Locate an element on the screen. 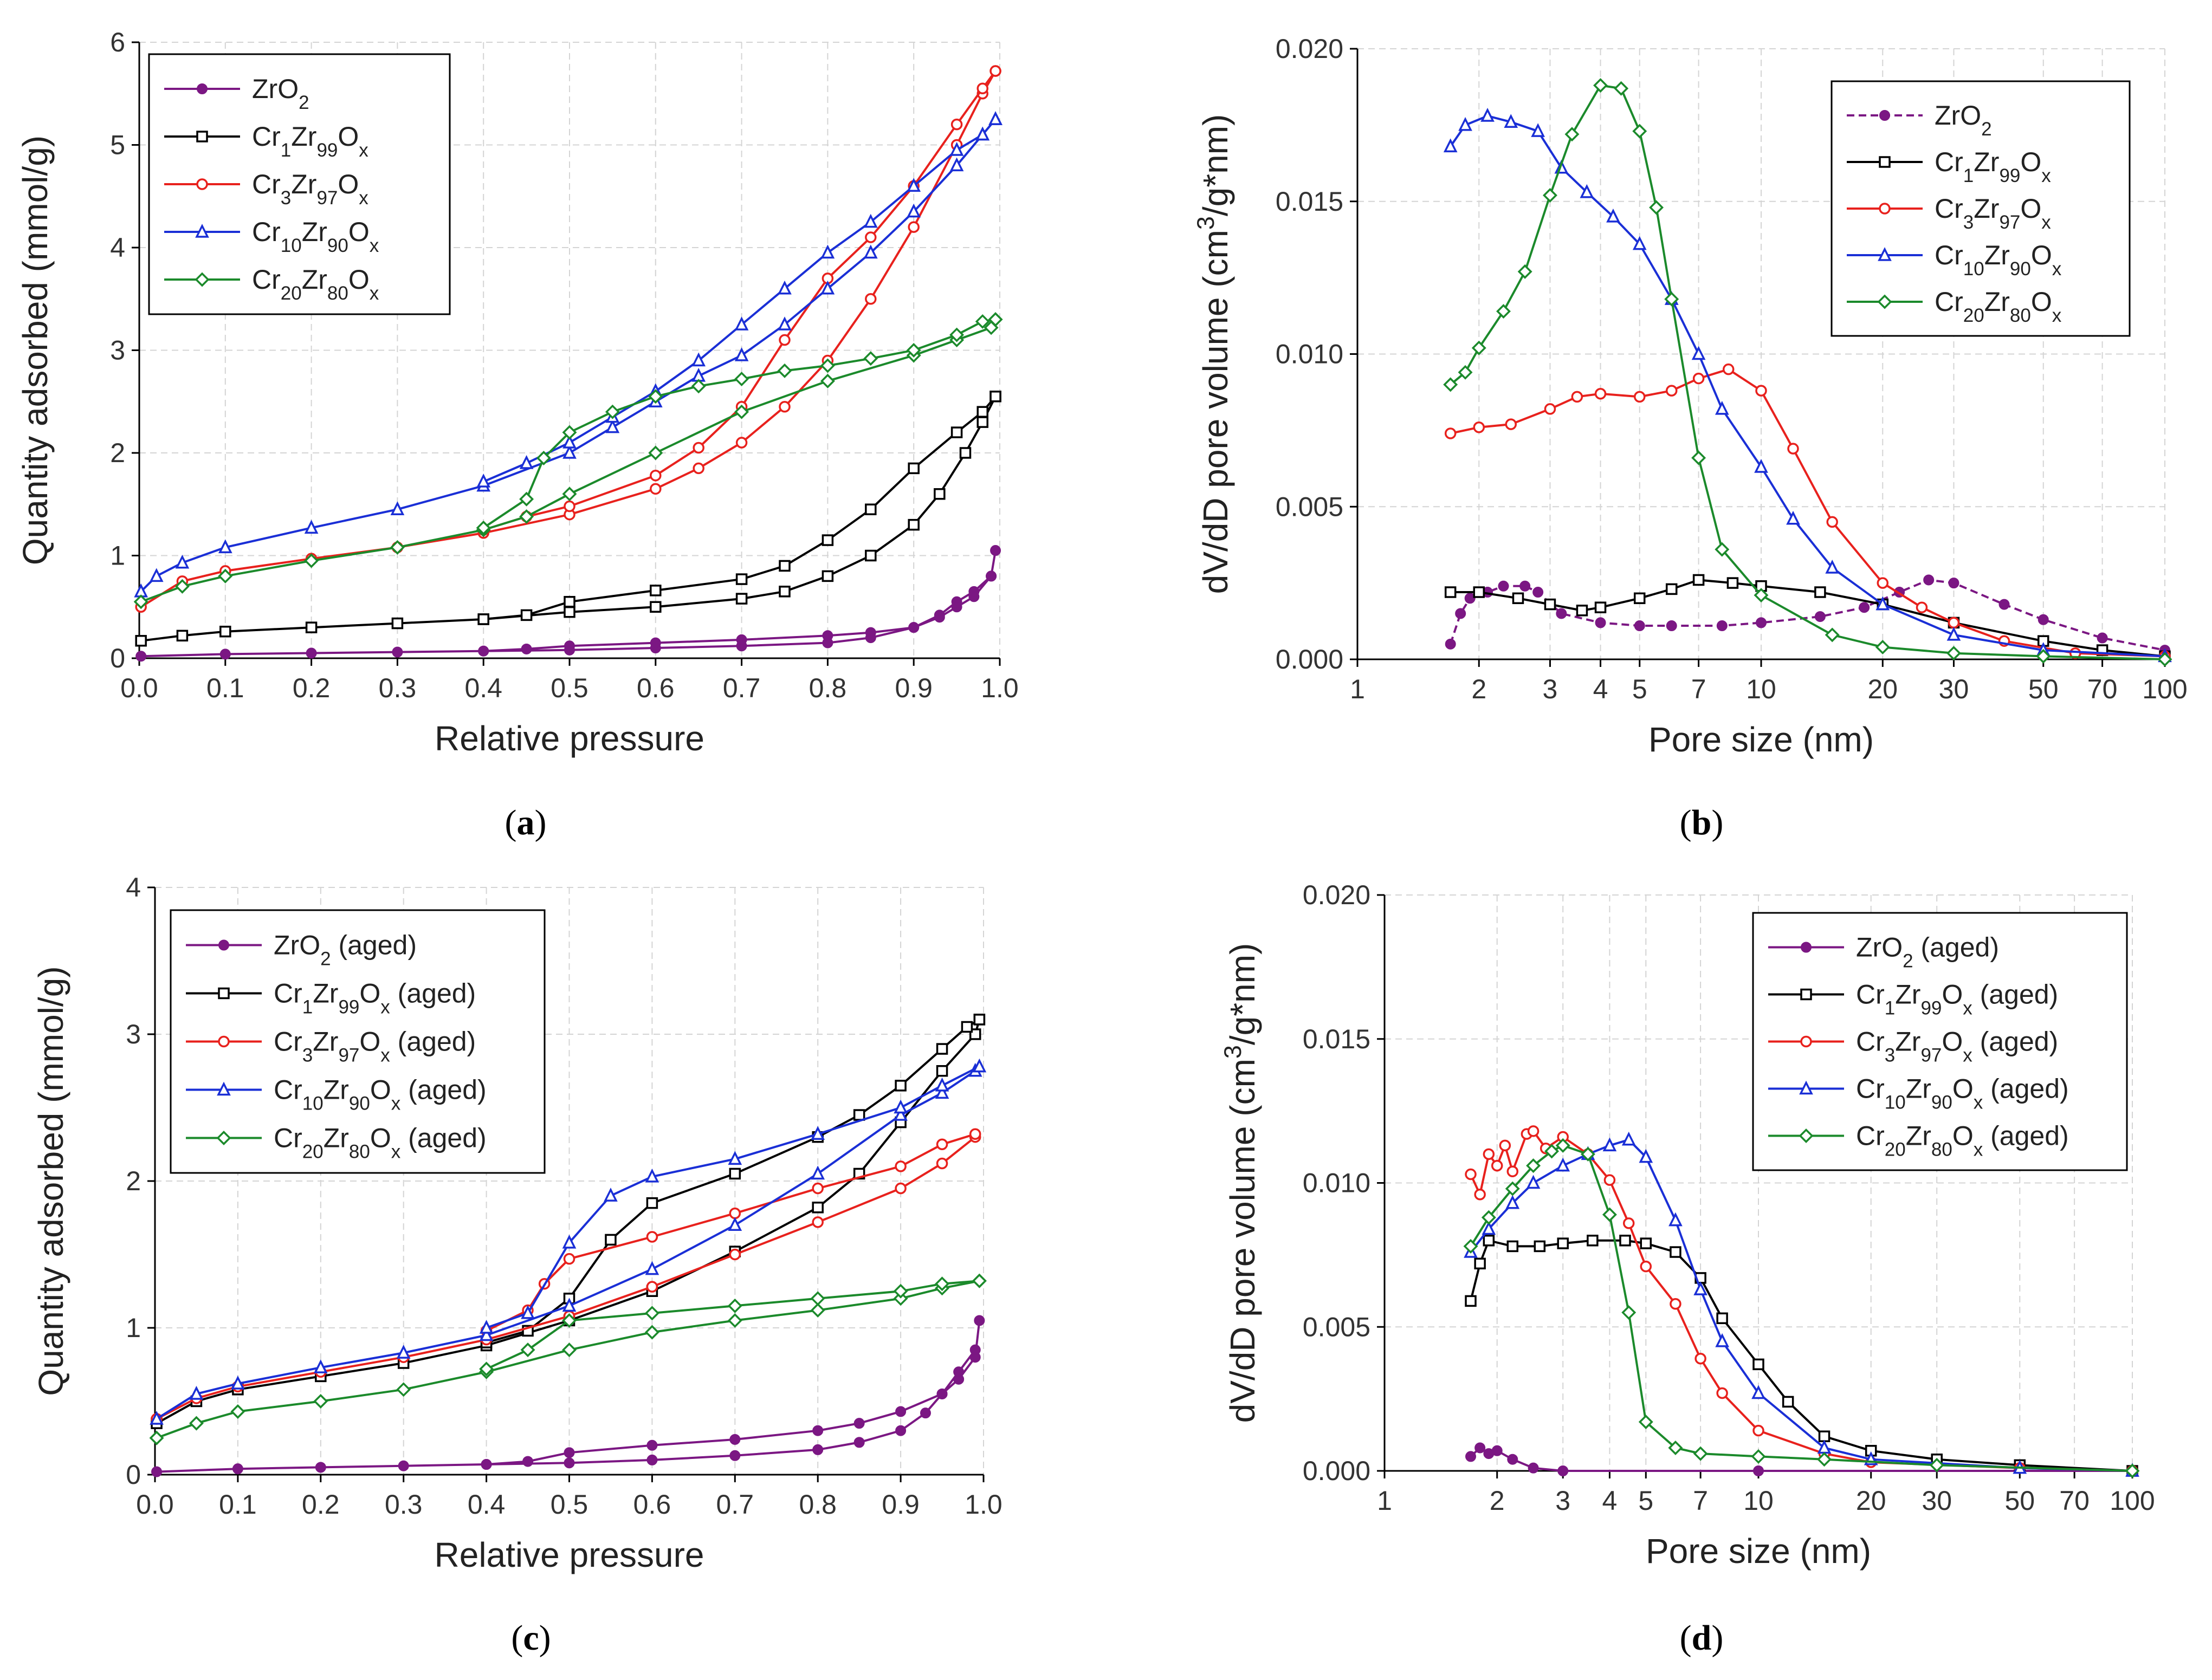  x-tick-label: 70 is located at coordinates (2102, 689).